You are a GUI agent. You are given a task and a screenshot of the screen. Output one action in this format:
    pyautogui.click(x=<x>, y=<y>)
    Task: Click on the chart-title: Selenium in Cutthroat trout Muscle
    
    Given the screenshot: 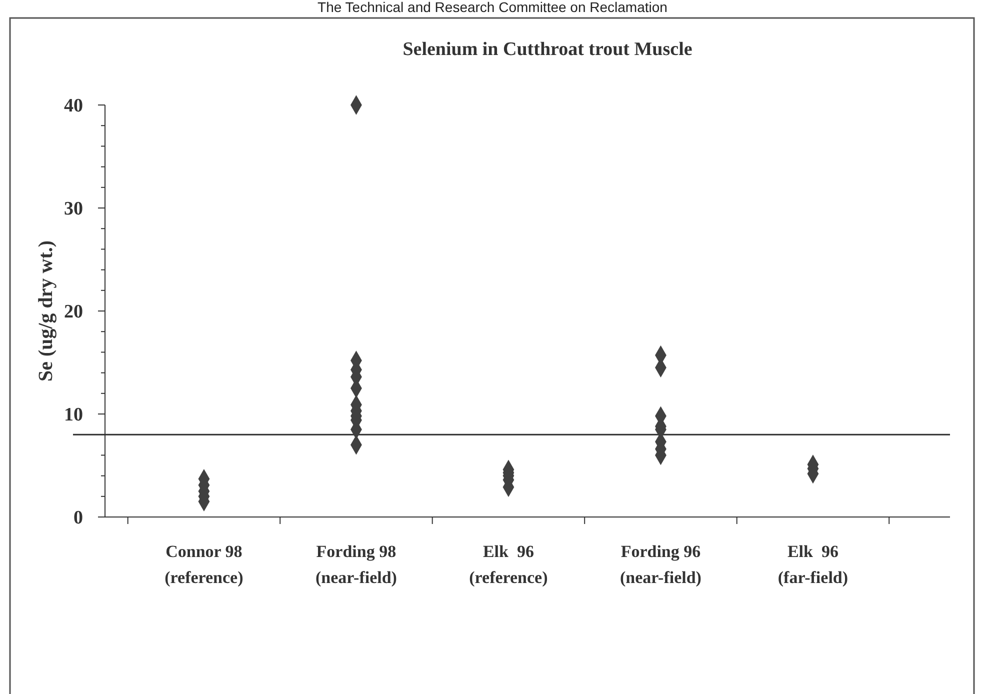 What is the action you would take?
    pyautogui.click(x=547, y=49)
    